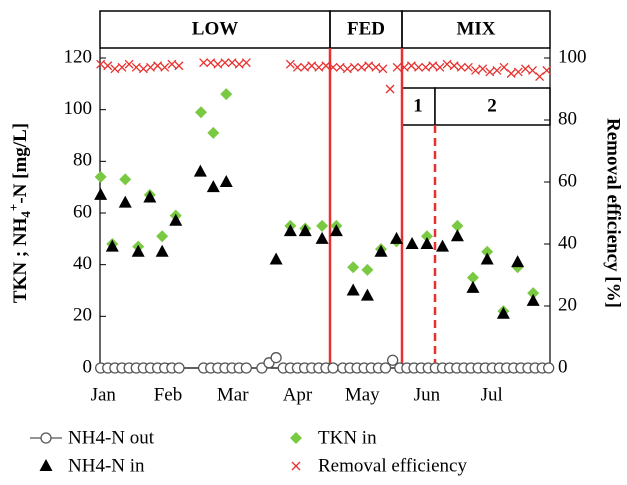 The height and width of the screenshot is (485, 627). What do you see at coordinates (572, 56) in the screenshot?
I see `y2-tick-label: 100` at bounding box center [572, 56].